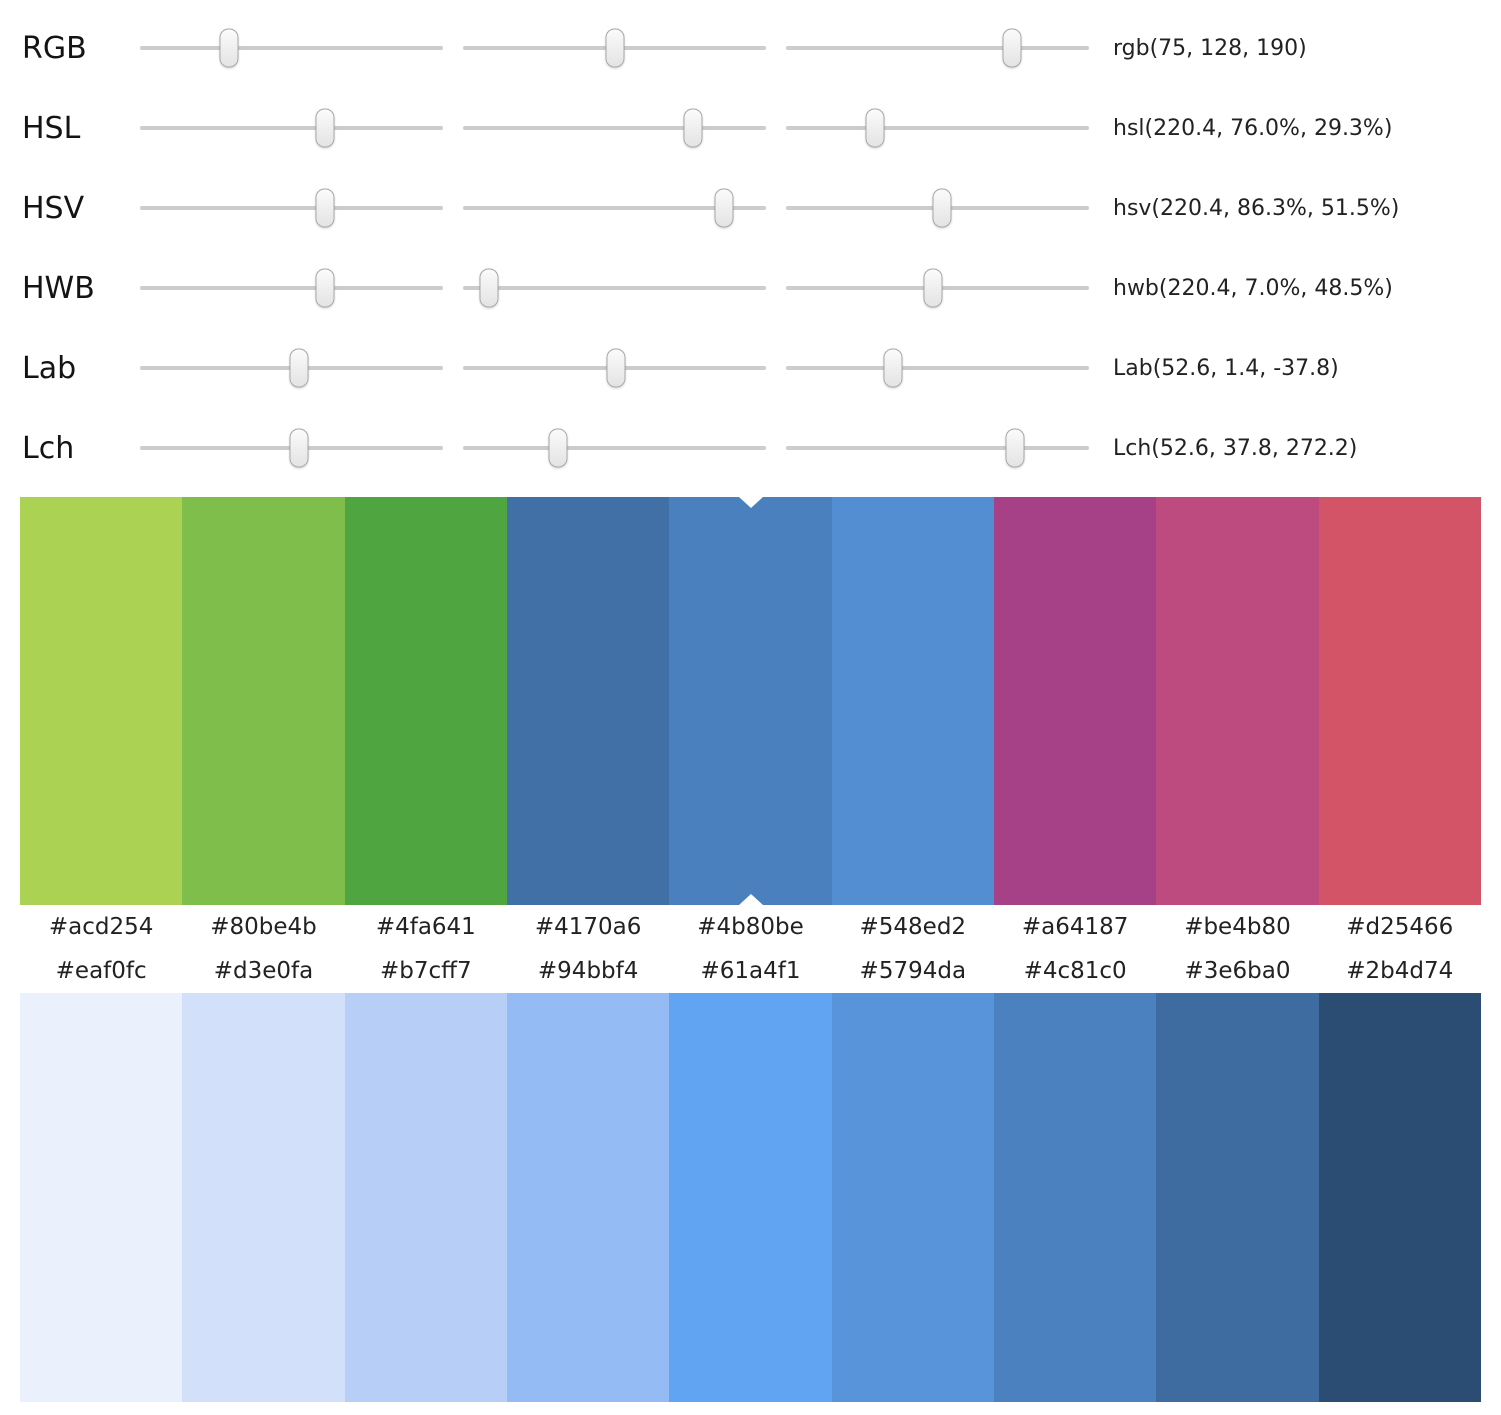 The width and height of the screenshot is (1501, 1415). Describe the element at coordinates (913, 971) in the screenshot. I see `swatch-hex-label: #5794da` at that location.